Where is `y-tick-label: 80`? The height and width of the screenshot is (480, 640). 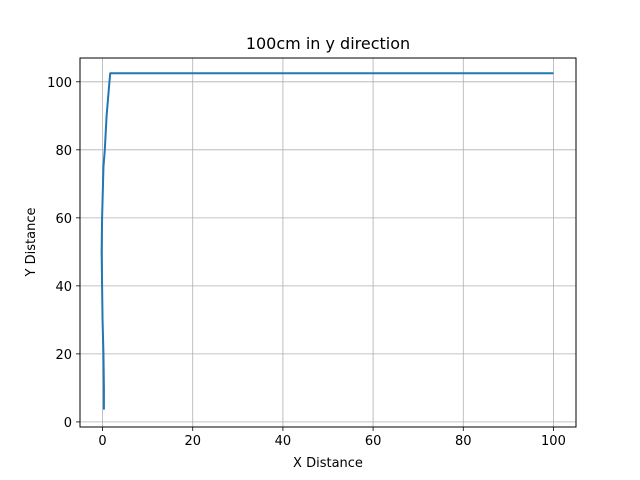
y-tick-label: 80 is located at coordinates (63, 151).